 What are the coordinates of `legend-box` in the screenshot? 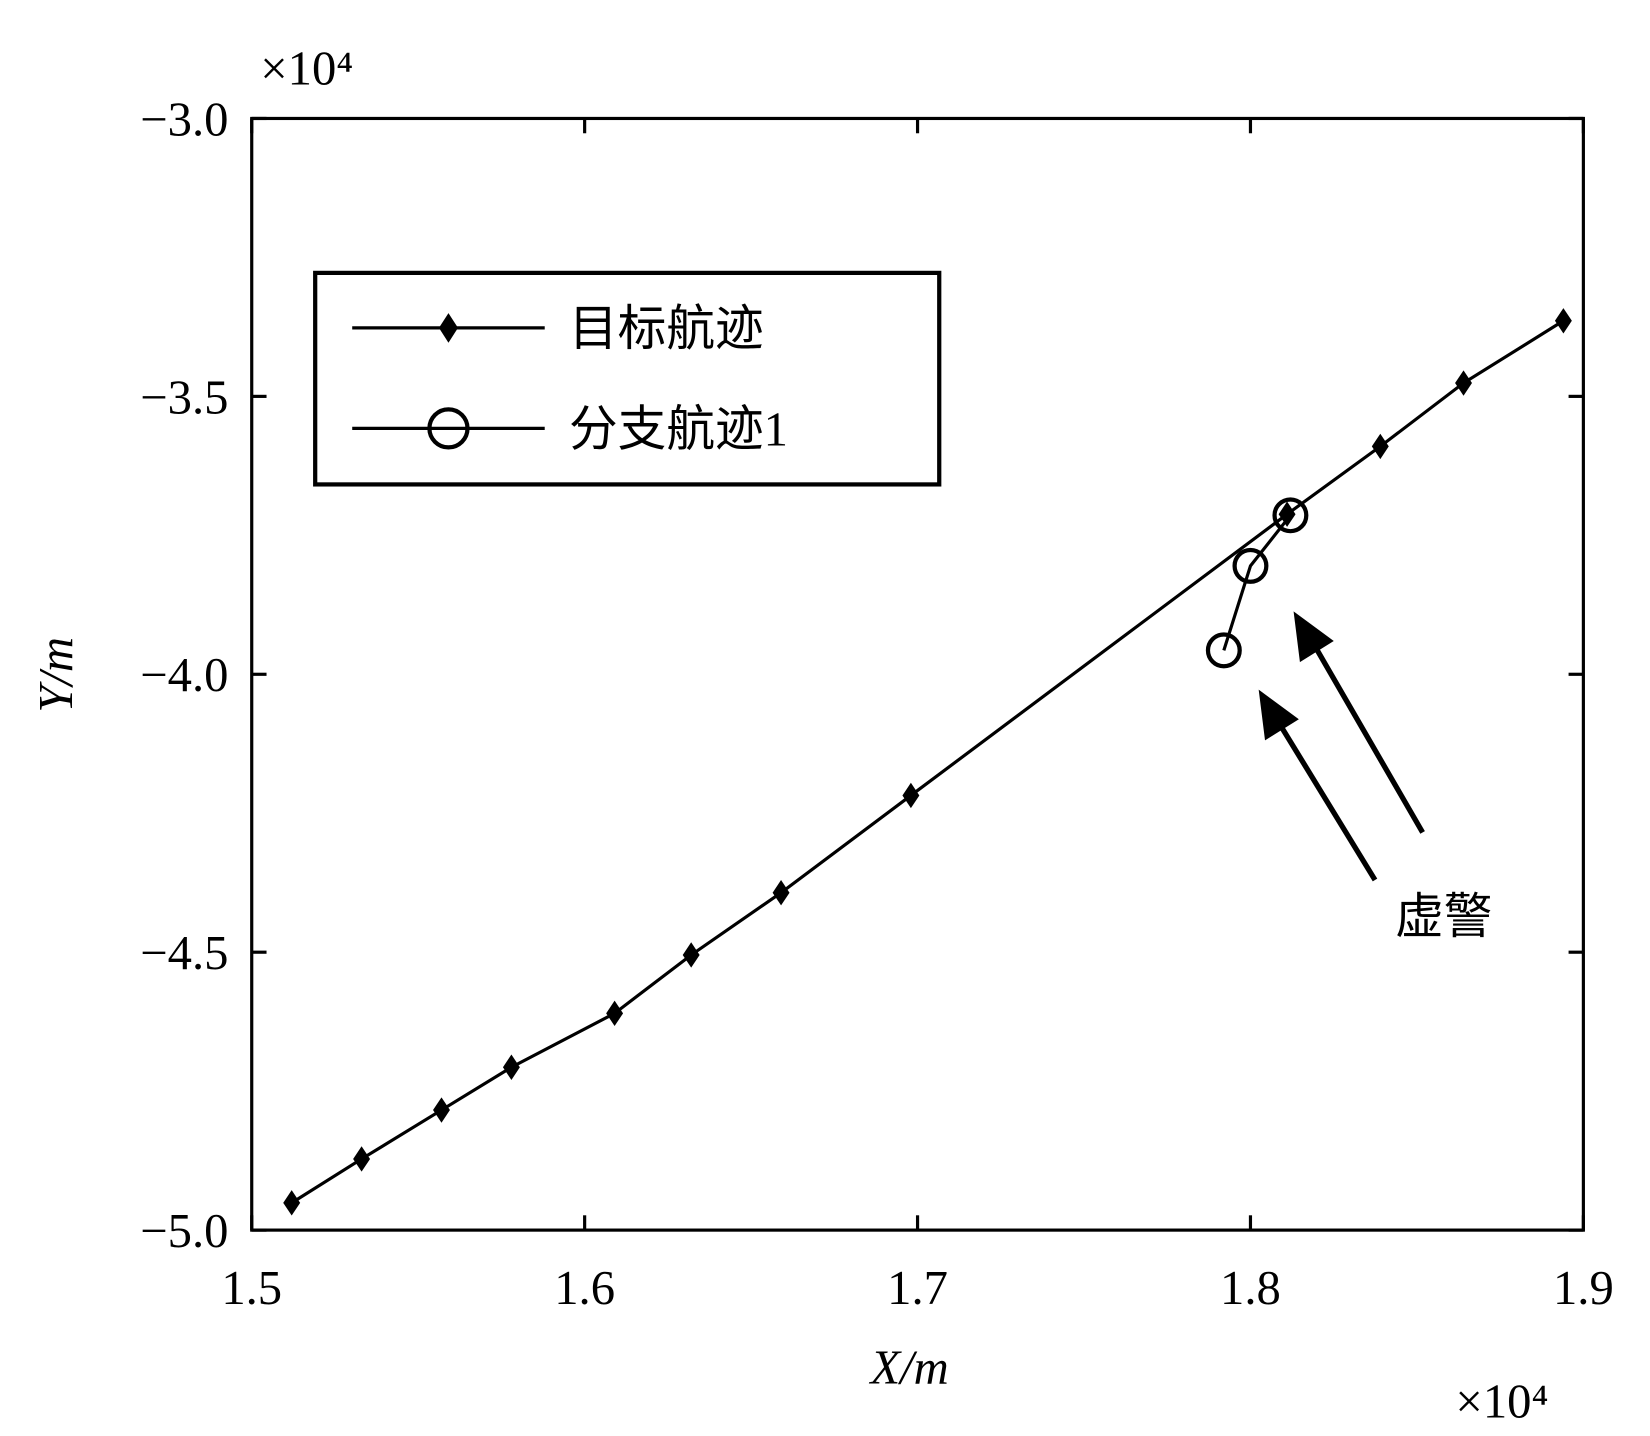 It's located at (627, 378).